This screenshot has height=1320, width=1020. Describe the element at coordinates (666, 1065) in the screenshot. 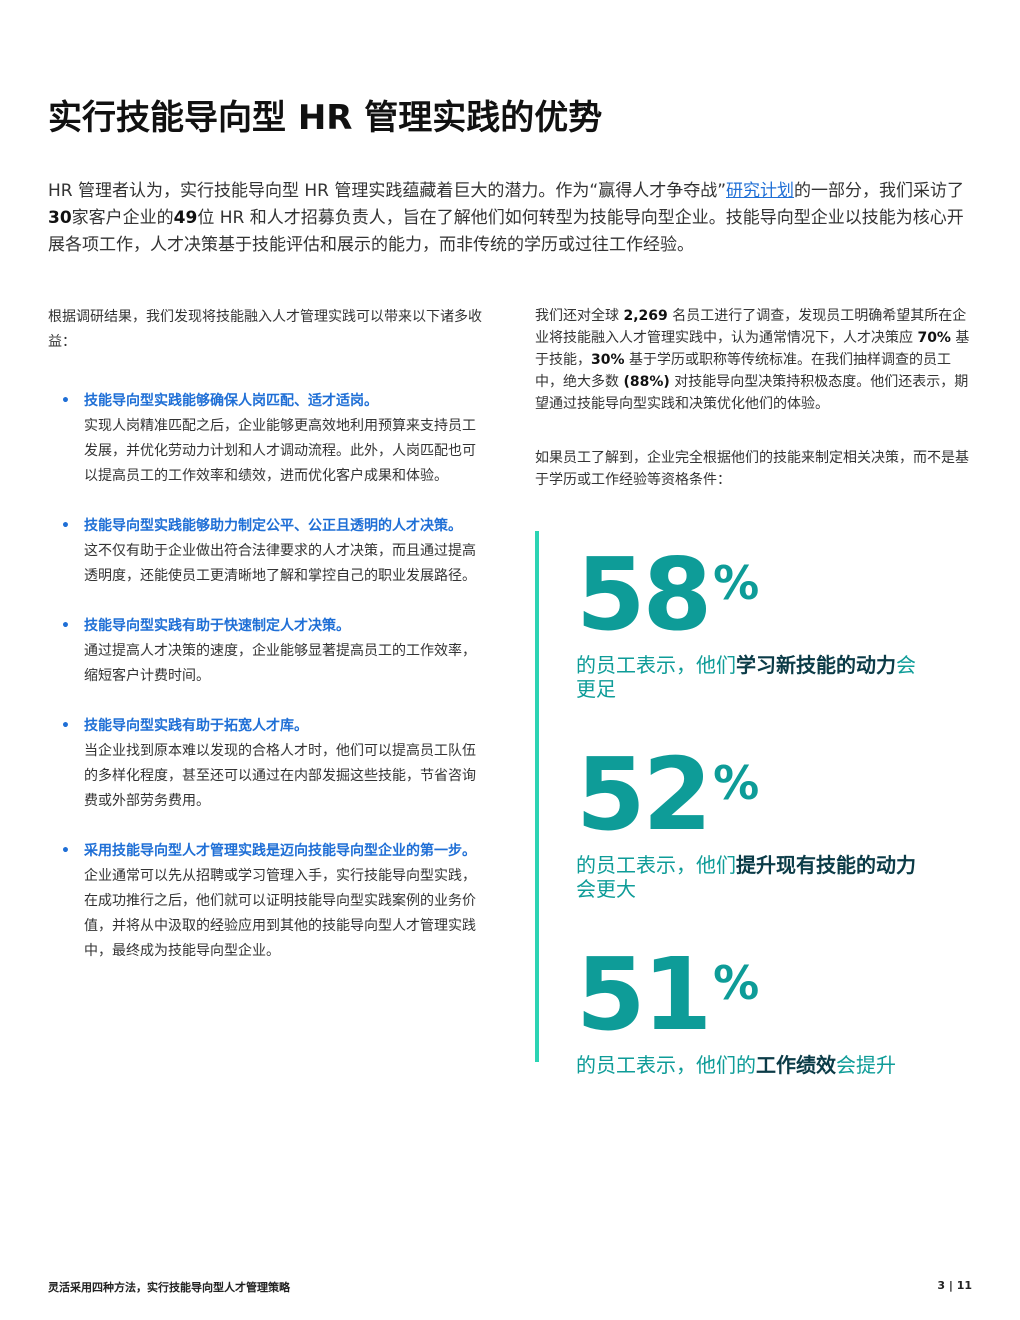

I see `text-run: 的员工表示，他们的` at that location.